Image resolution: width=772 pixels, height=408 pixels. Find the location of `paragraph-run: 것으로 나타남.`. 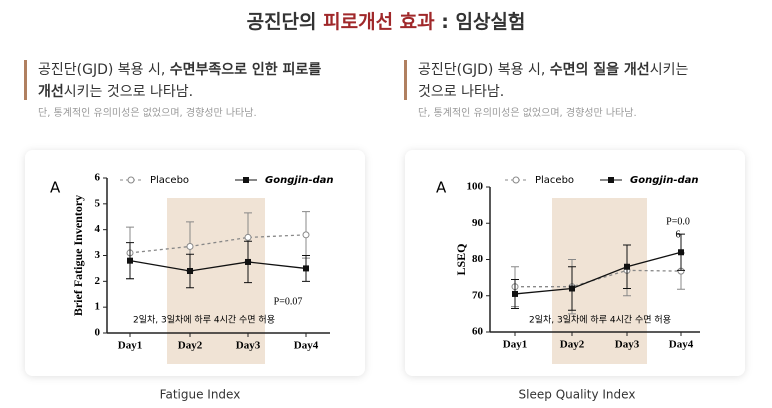

paragraph-run: 것으로 나타남. is located at coordinates (461, 92).